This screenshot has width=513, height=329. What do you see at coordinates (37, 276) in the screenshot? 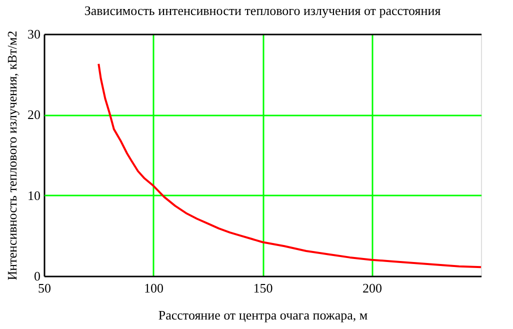
I see `y-tick-label: 0` at bounding box center [37, 276].